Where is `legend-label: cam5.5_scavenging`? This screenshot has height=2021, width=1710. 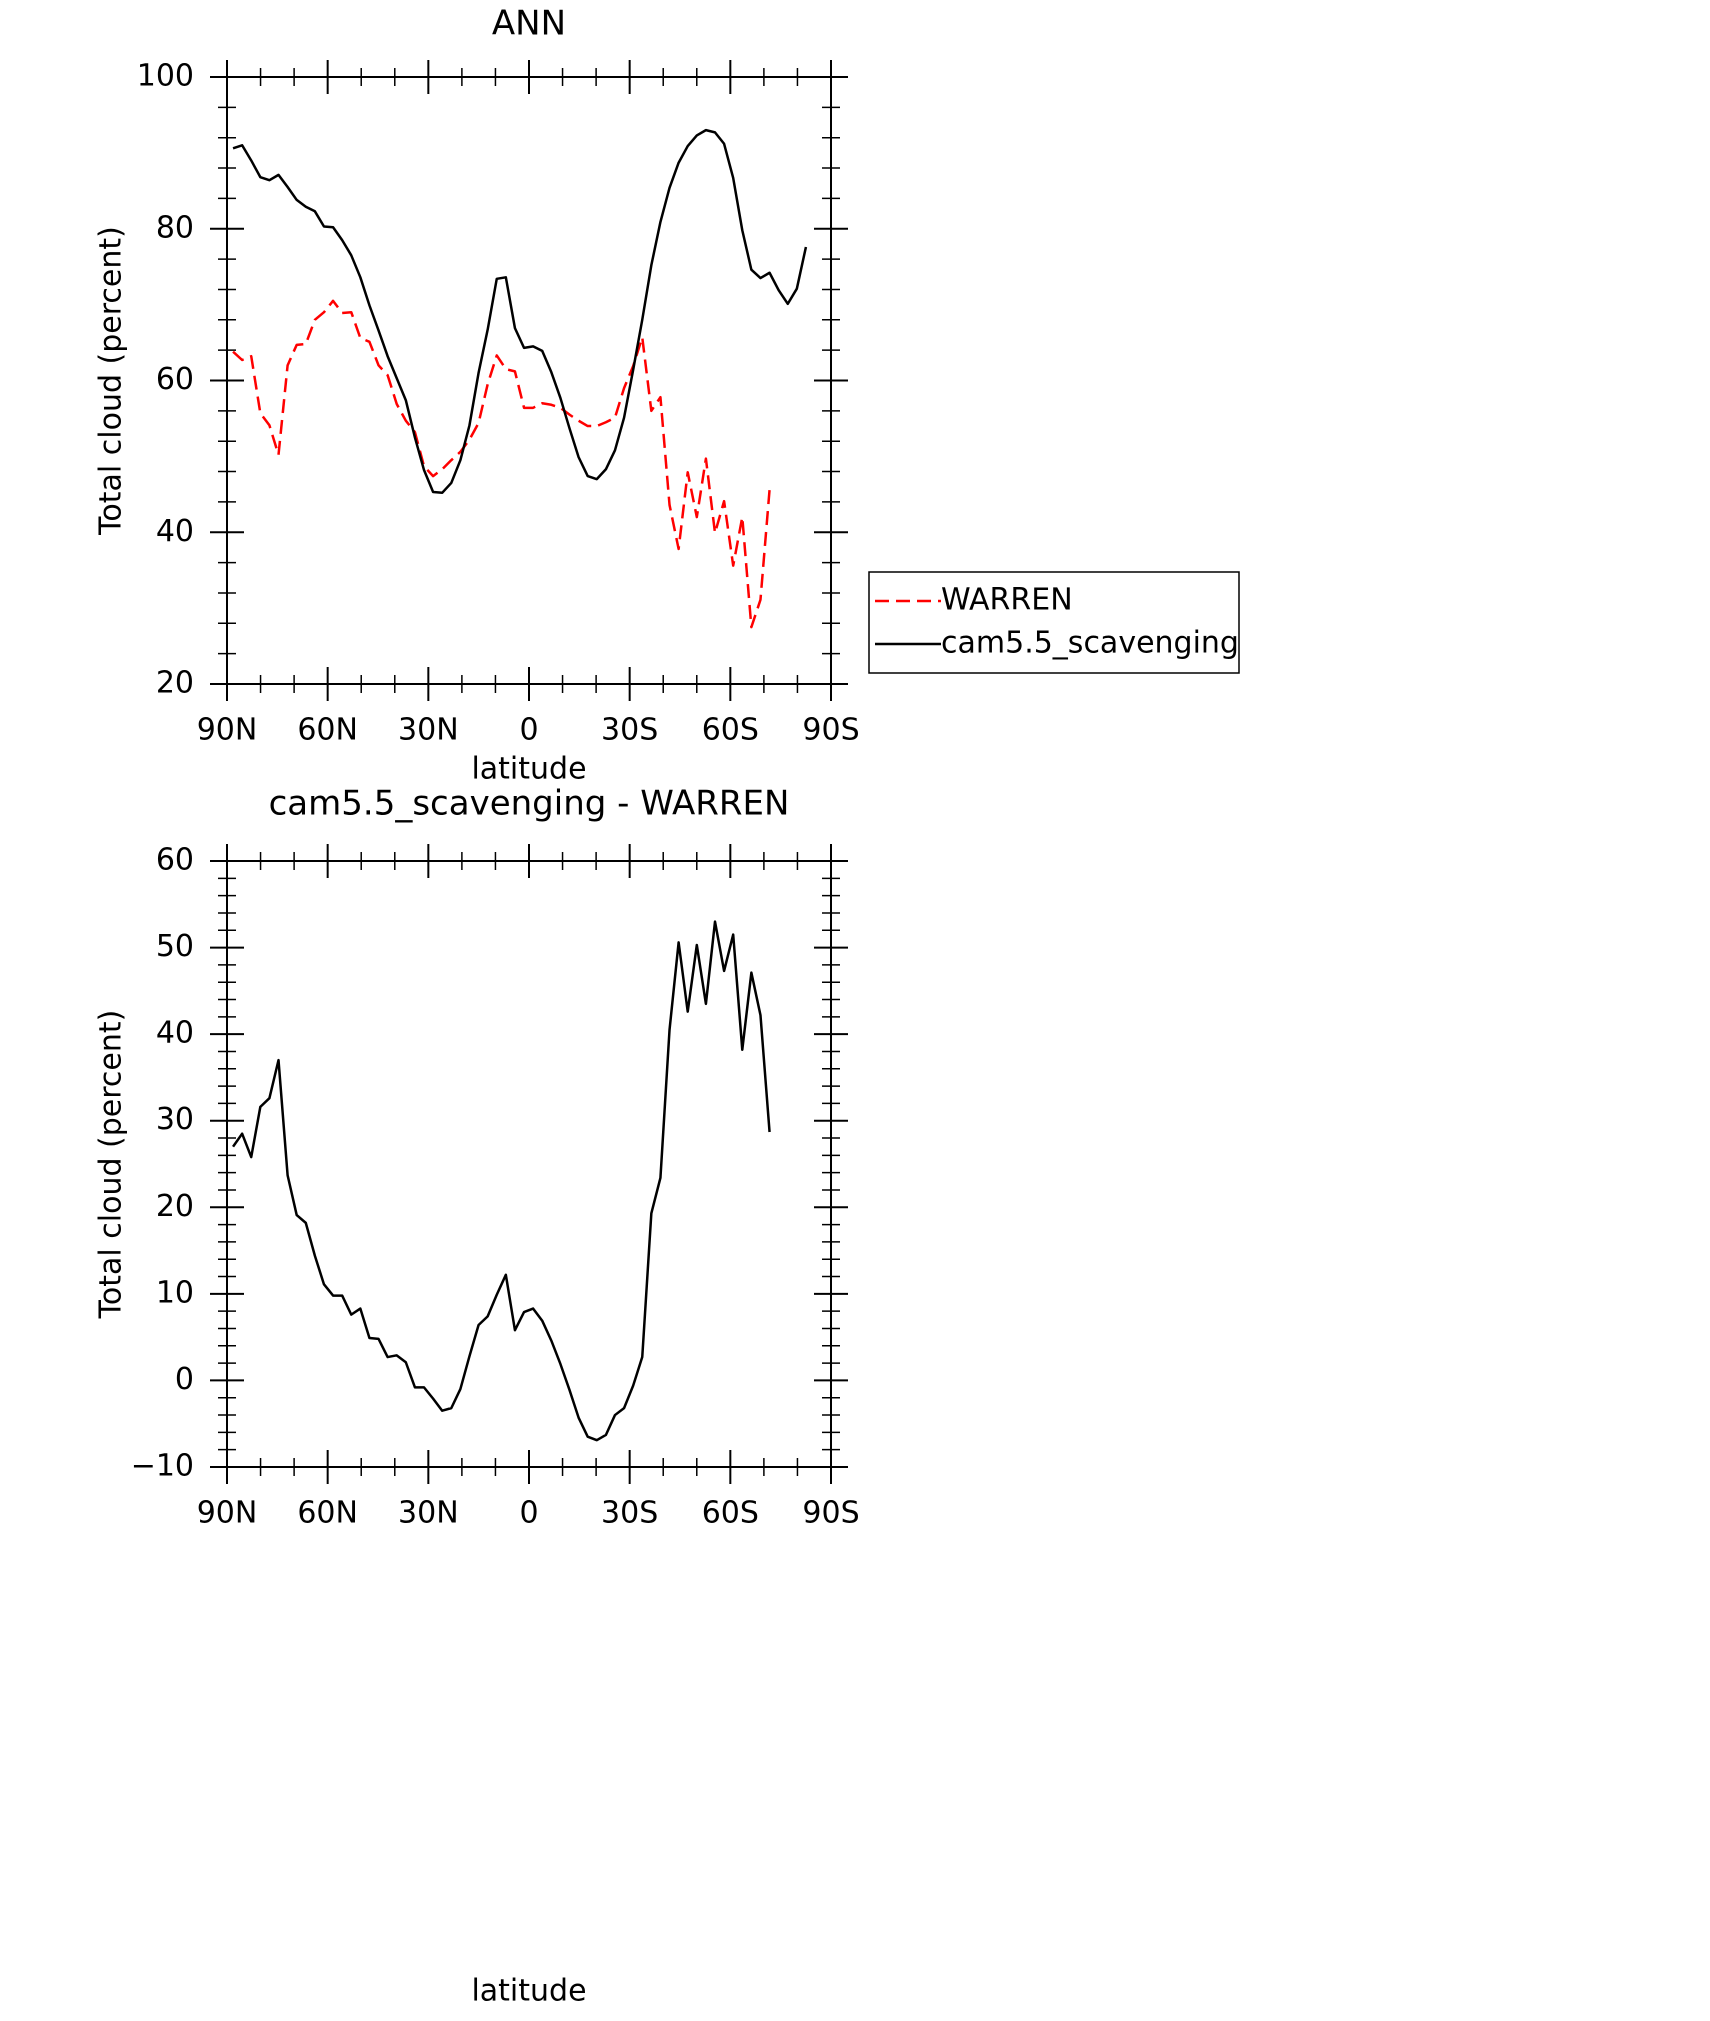
legend-label: cam5.5_scavenging is located at coordinates (1090, 643).